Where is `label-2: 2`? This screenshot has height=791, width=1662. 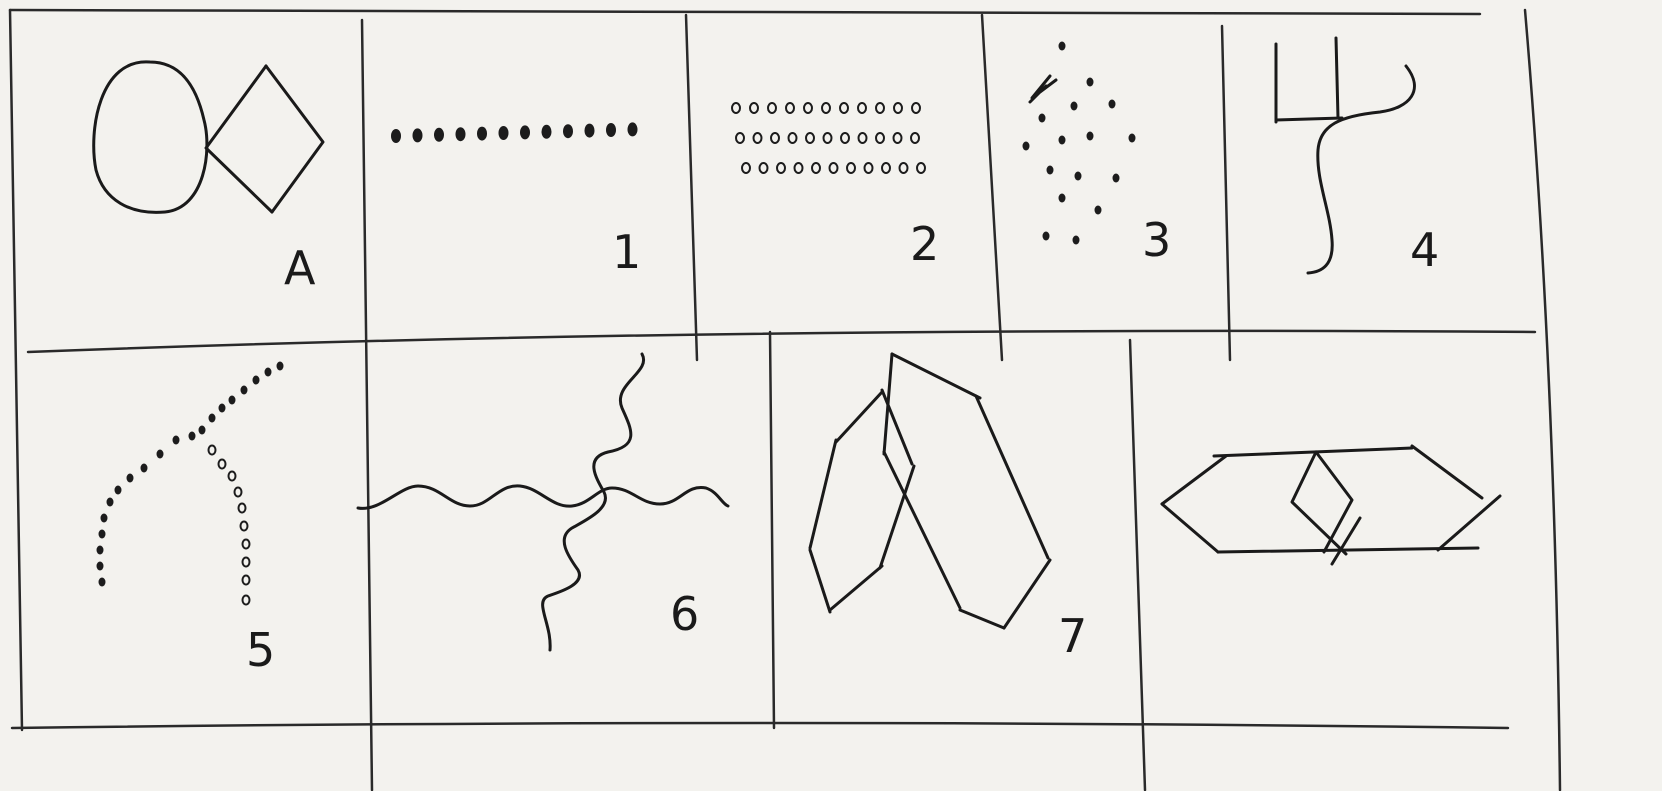
label-2: 2 is located at coordinates (924, 244).